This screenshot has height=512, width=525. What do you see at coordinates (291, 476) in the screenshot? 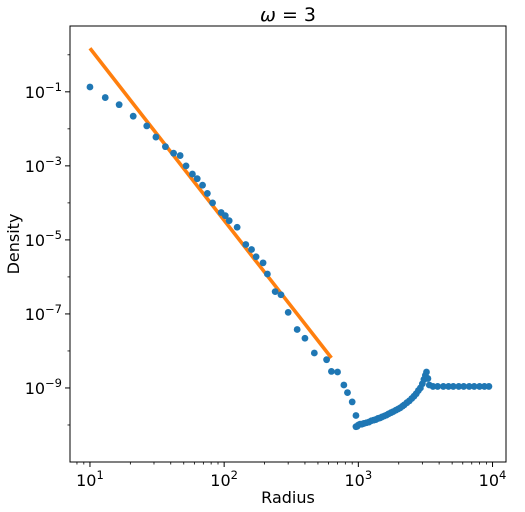
I see `x-axis-ticks: 10¹ 10² 10³ 10⁴` at bounding box center [291, 476].